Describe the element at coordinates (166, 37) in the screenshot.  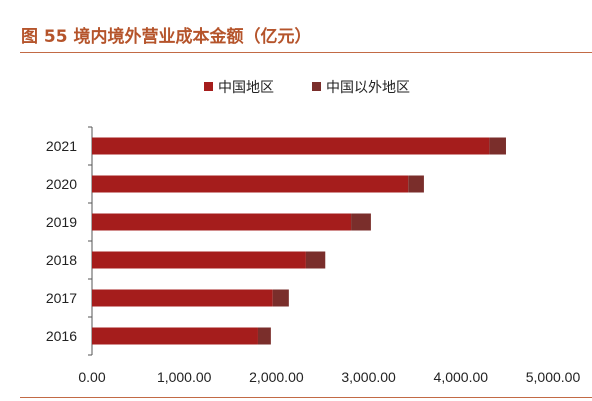
I see `chart-title: 图 55 境内境外营业成本金额（亿元）` at that location.